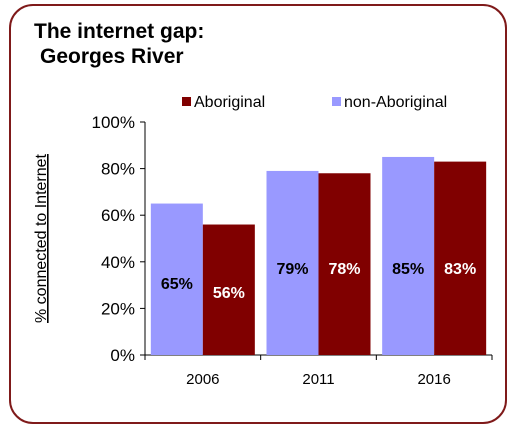 Image resolution: width=520 pixels, height=424 pixels. I want to click on x-tick-label: 2016, so click(433, 379).